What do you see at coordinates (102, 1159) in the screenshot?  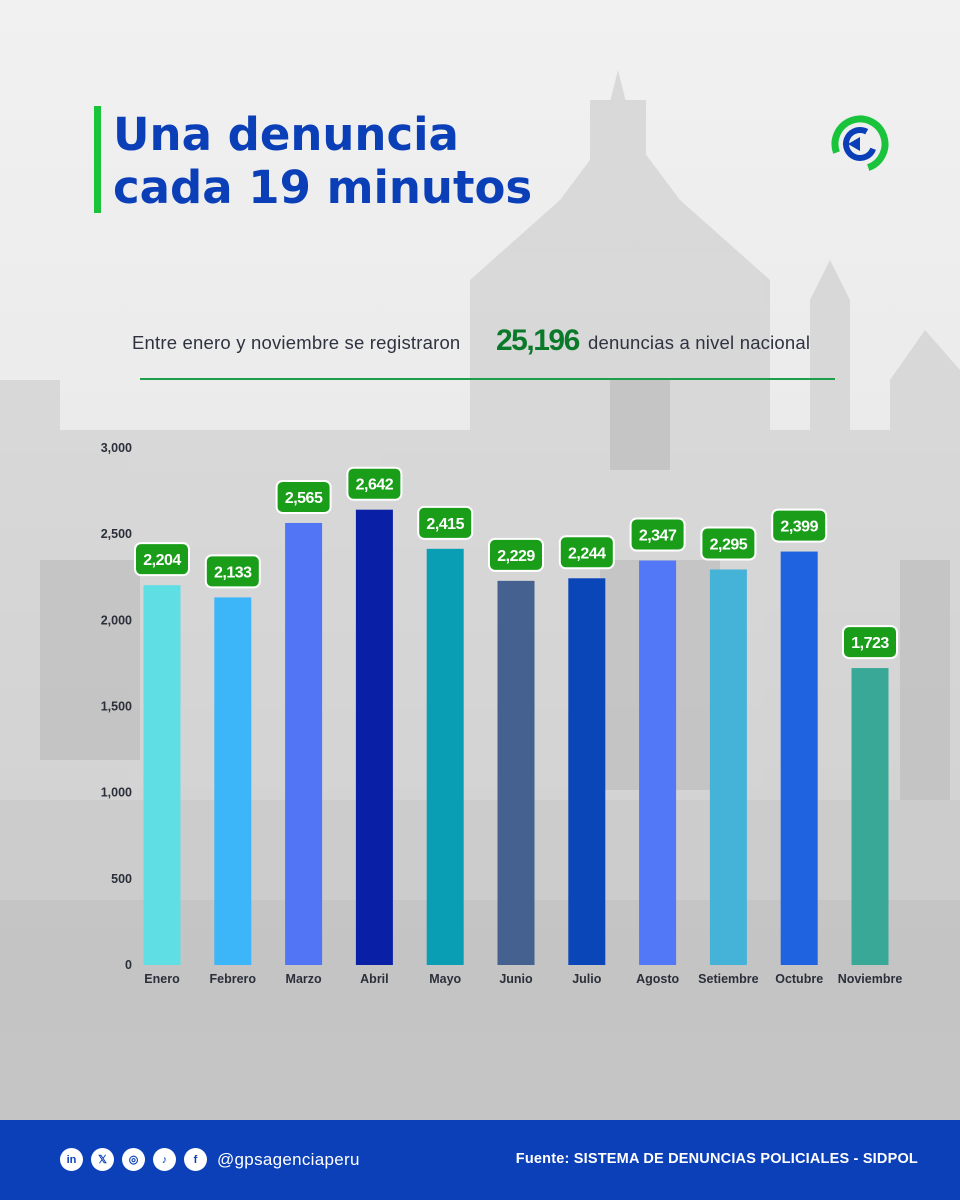 I see `x-icon: 𝕏` at bounding box center [102, 1159].